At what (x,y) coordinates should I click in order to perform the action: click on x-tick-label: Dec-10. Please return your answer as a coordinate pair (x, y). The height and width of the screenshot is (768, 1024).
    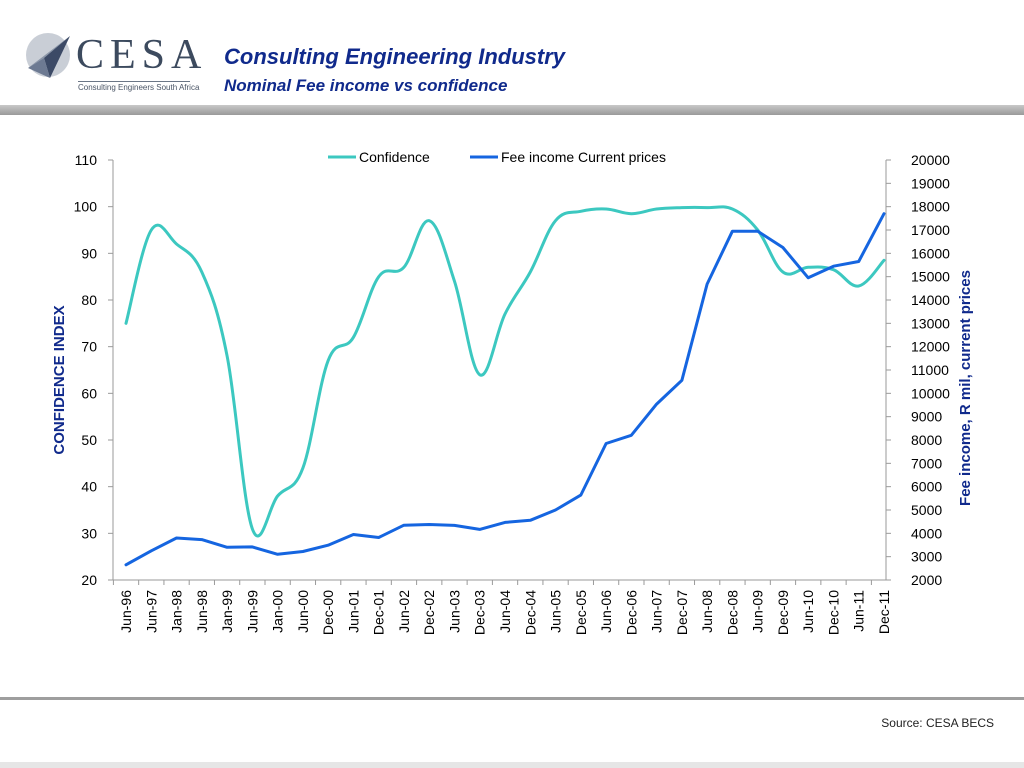
    Looking at the image, I should click on (833, 612).